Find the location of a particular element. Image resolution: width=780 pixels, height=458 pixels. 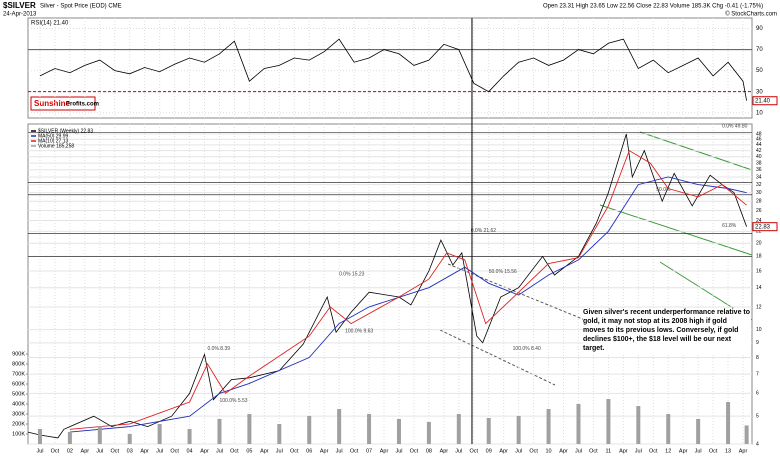

x-tick-label: 08 is located at coordinates (429, 451).